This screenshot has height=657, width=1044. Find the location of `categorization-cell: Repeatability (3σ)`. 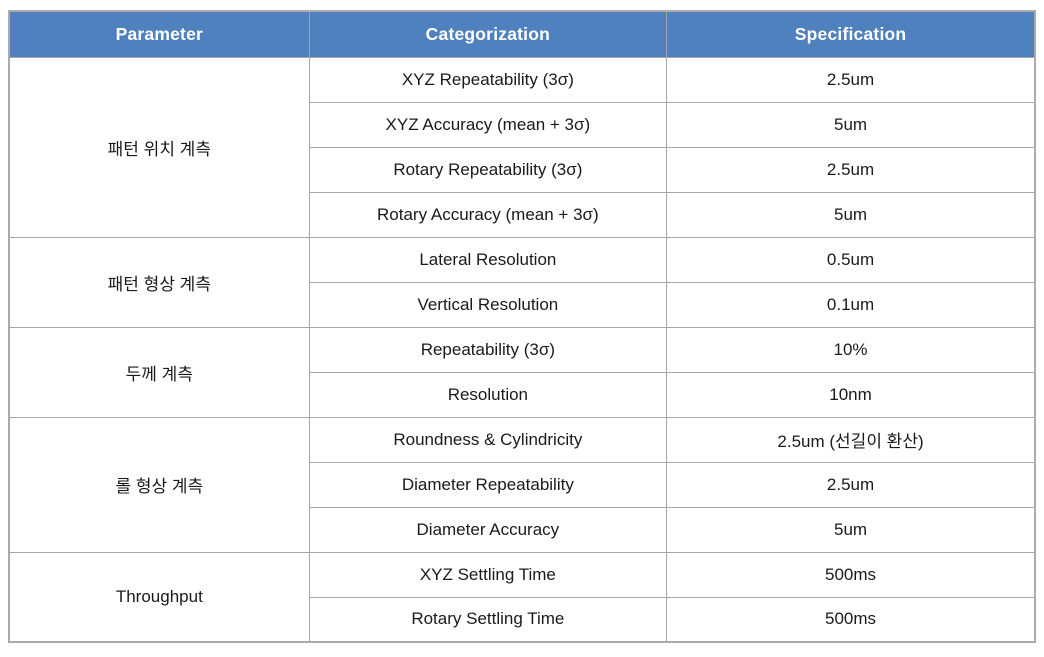

categorization-cell: Repeatability (3σ) is located at coordinates (488, 349).